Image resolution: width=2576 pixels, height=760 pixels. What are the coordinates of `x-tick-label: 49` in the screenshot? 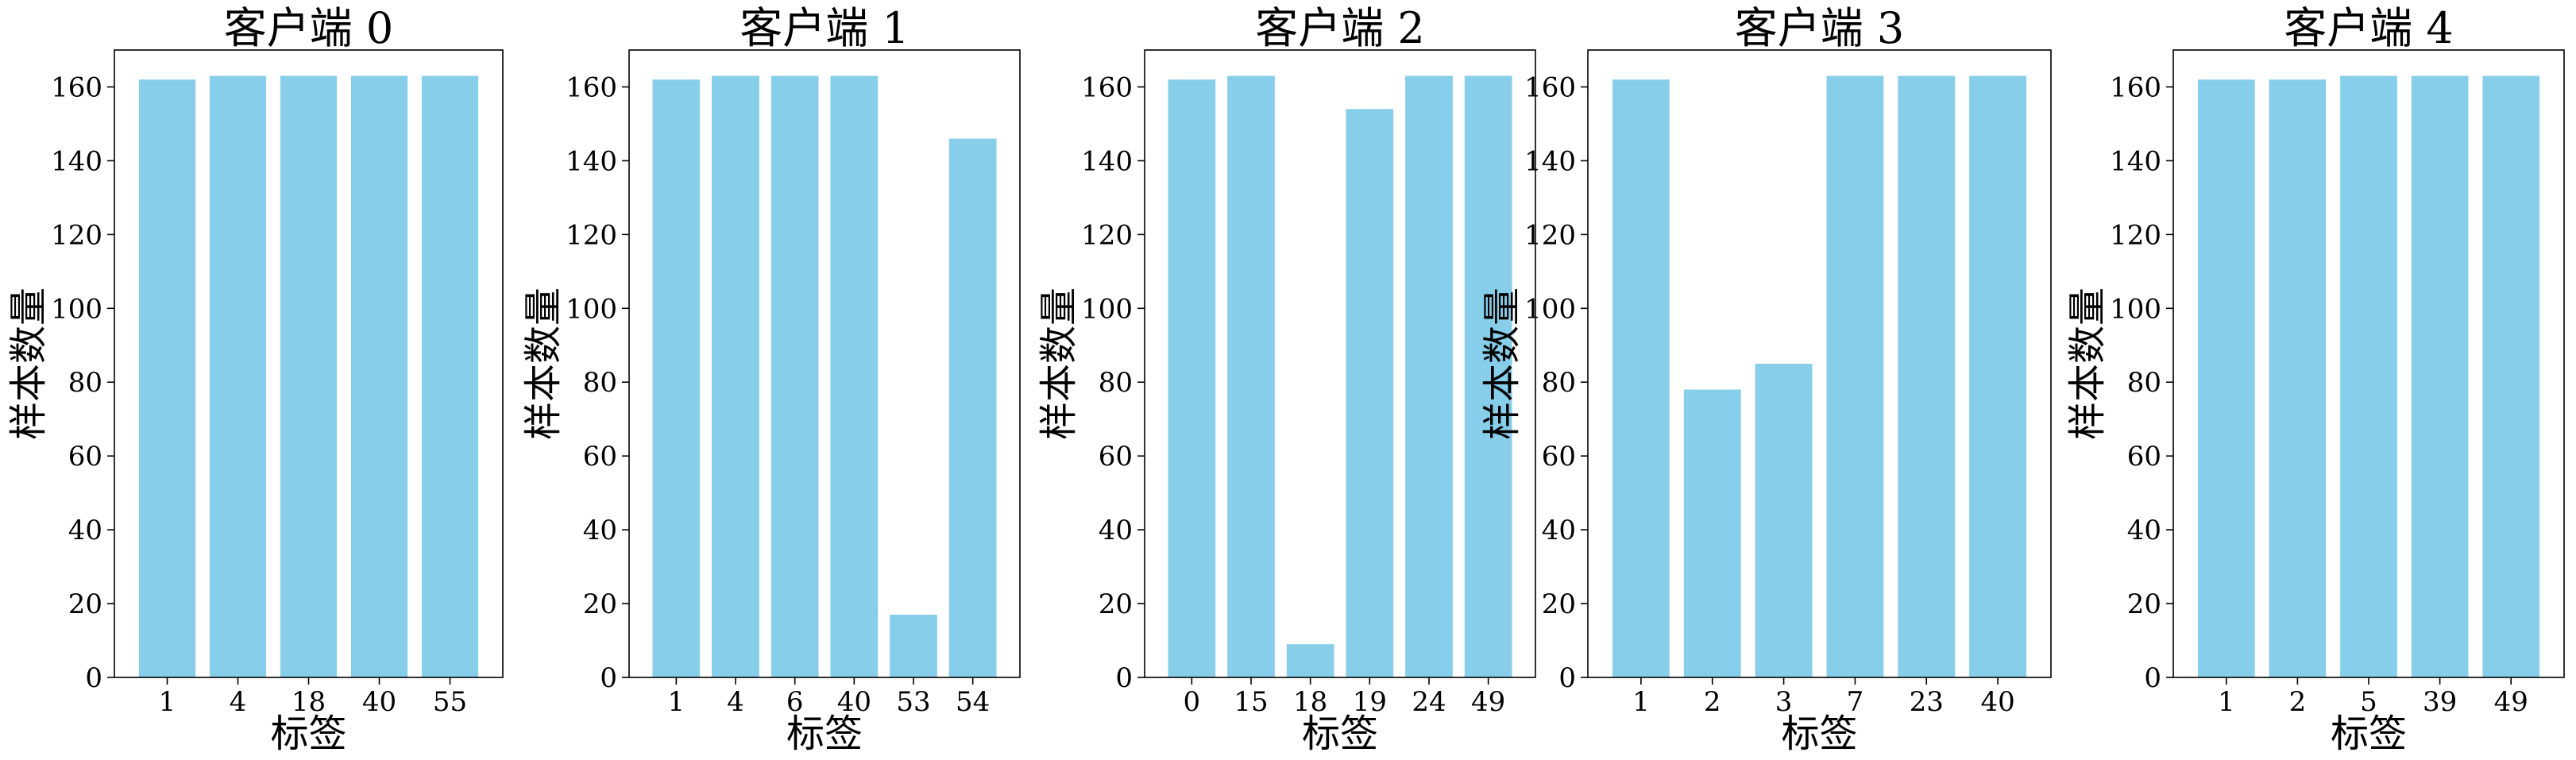 It's located at (2511, 702).